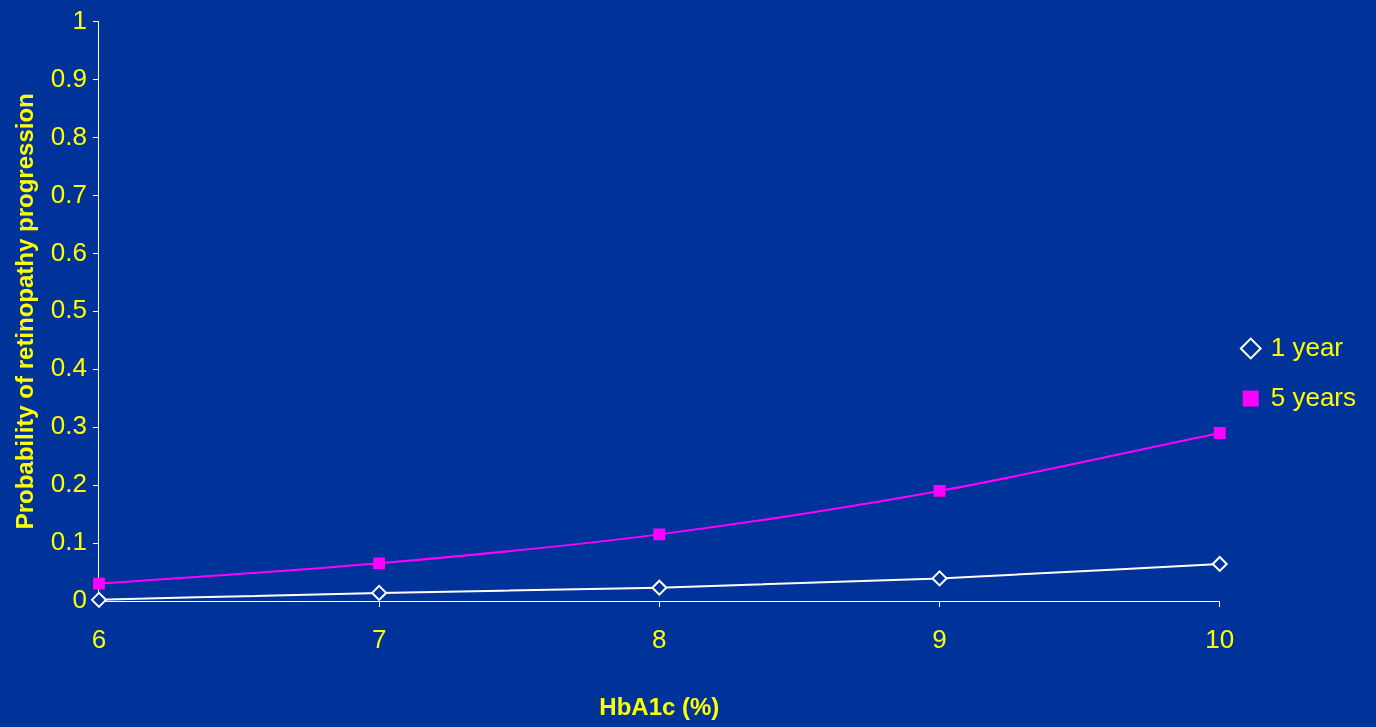 Image resolution: width=1376 pixels, height=727 pixels. I want to click on y-tick-label: 0.3, so click(68, 425).